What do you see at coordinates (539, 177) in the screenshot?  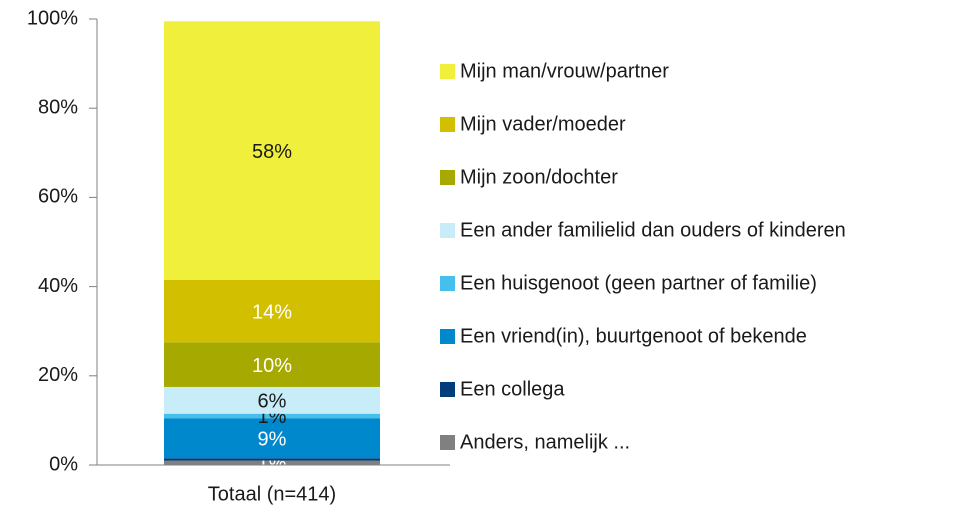 I see `legend-label: Mijn zoon/dochter` at bounding box center [539, 177].